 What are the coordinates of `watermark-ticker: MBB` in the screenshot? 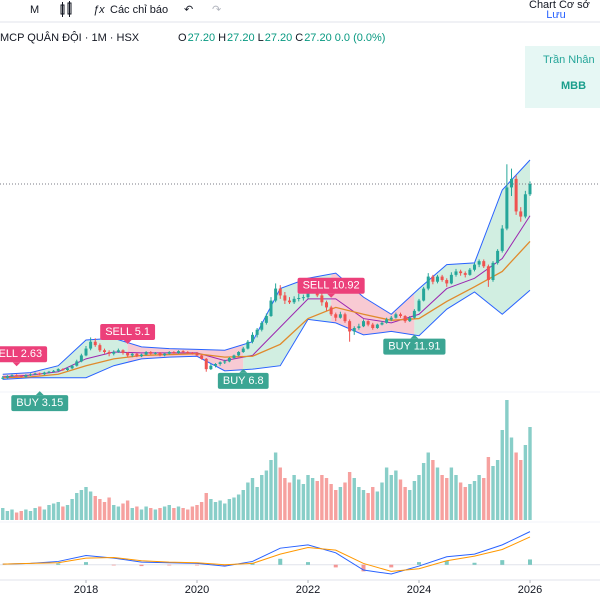 It's located at (573, 86).